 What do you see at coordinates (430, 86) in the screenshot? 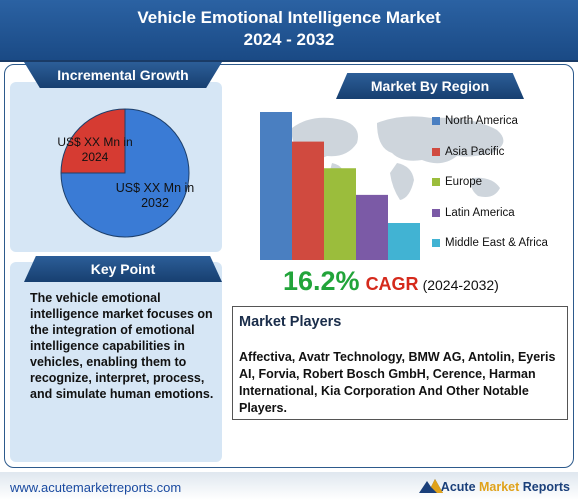
I see `market-by-region-heading: Market By Region` at bounding box center [430, 86].